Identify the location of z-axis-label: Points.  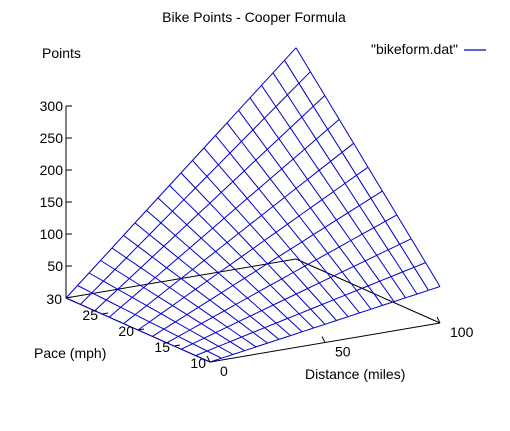
(61, 53).